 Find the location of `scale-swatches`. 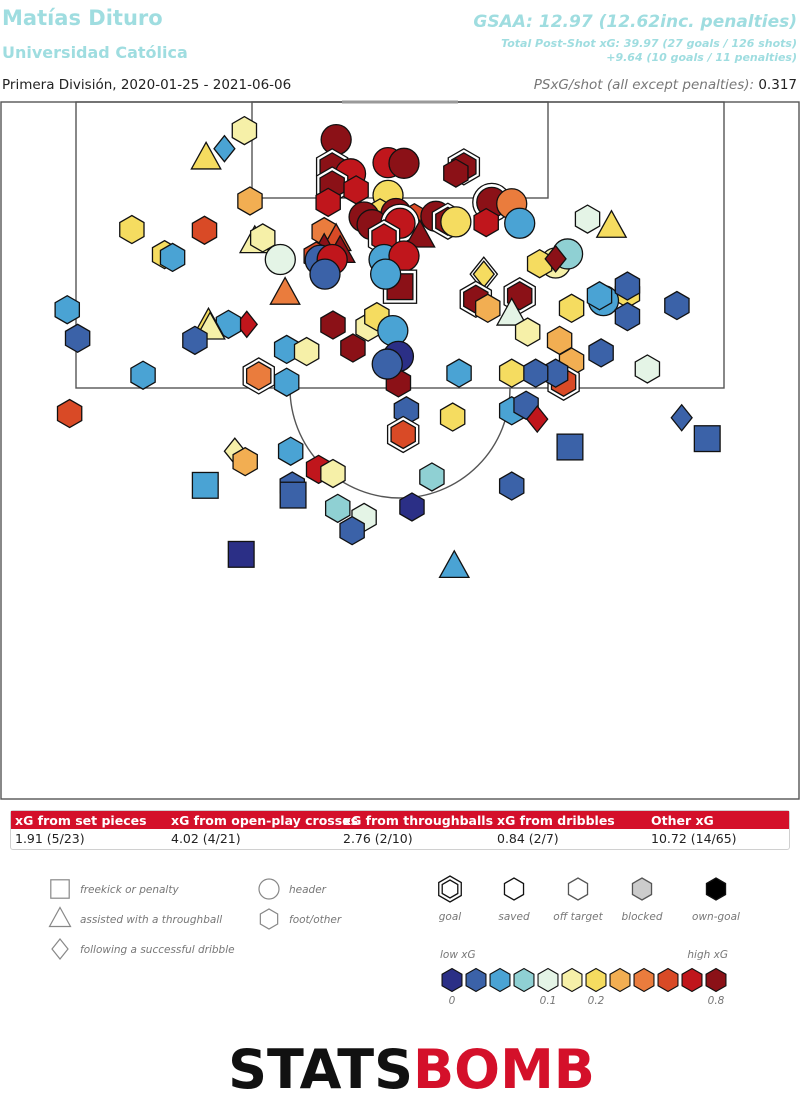

scale-swatches is located at coordinates (584, 980).